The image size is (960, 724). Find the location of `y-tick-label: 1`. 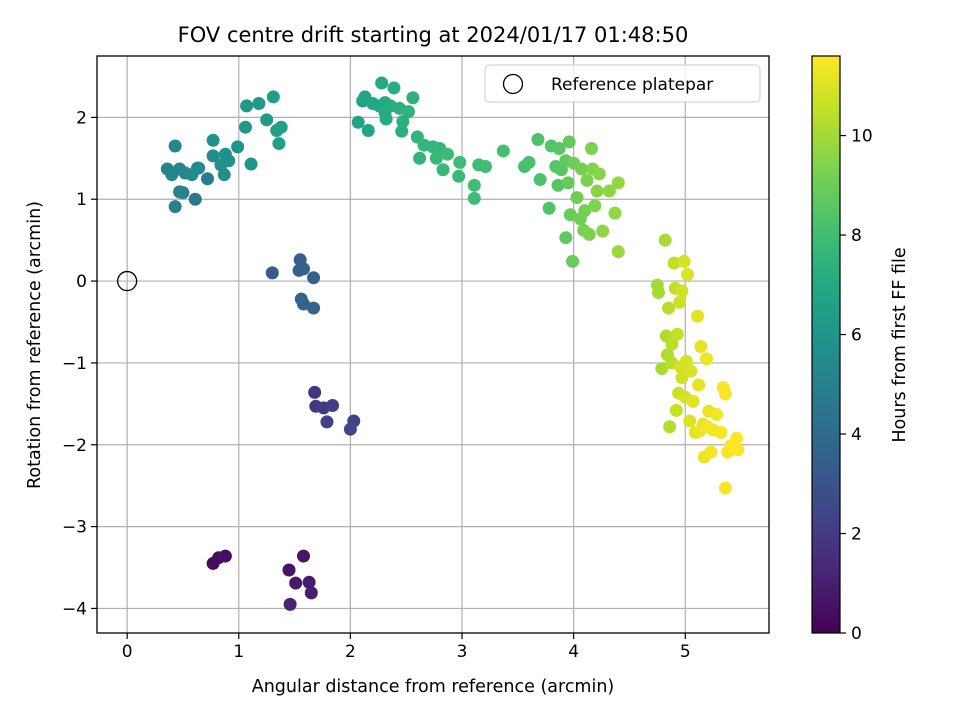

y-tick-label: 1 is located at coordinates (81, 200).